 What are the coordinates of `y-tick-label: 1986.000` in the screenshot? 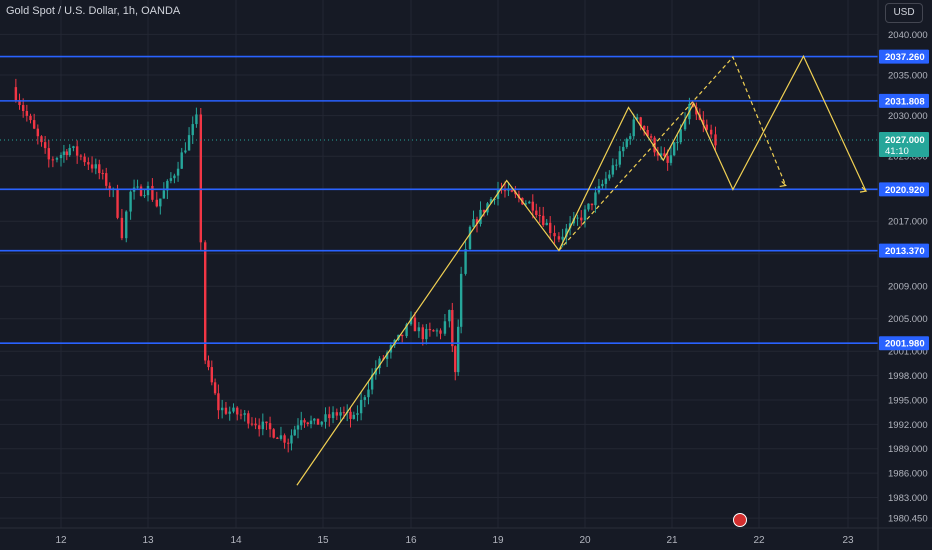 It's located at (908, 474).